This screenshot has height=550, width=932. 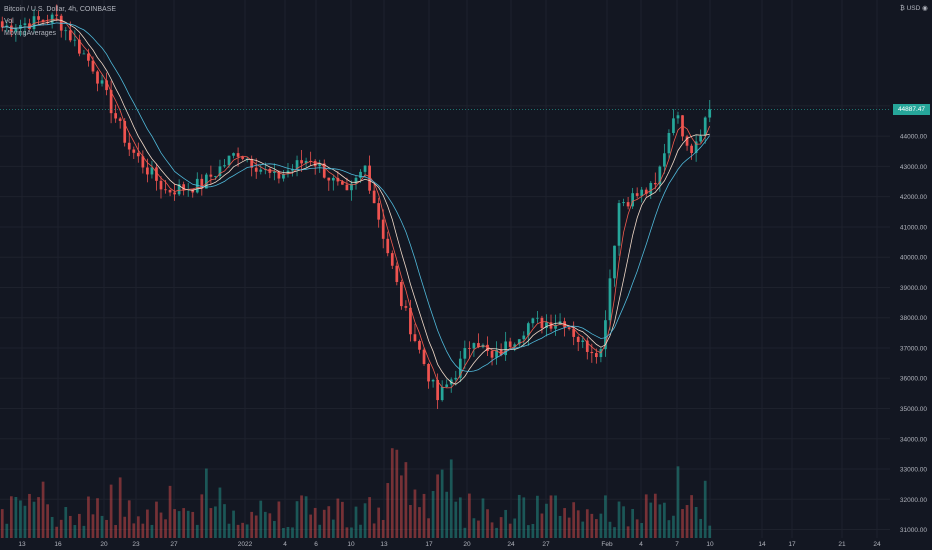 I want to click on x-tick-label: 17, so click(x=429, y=544).